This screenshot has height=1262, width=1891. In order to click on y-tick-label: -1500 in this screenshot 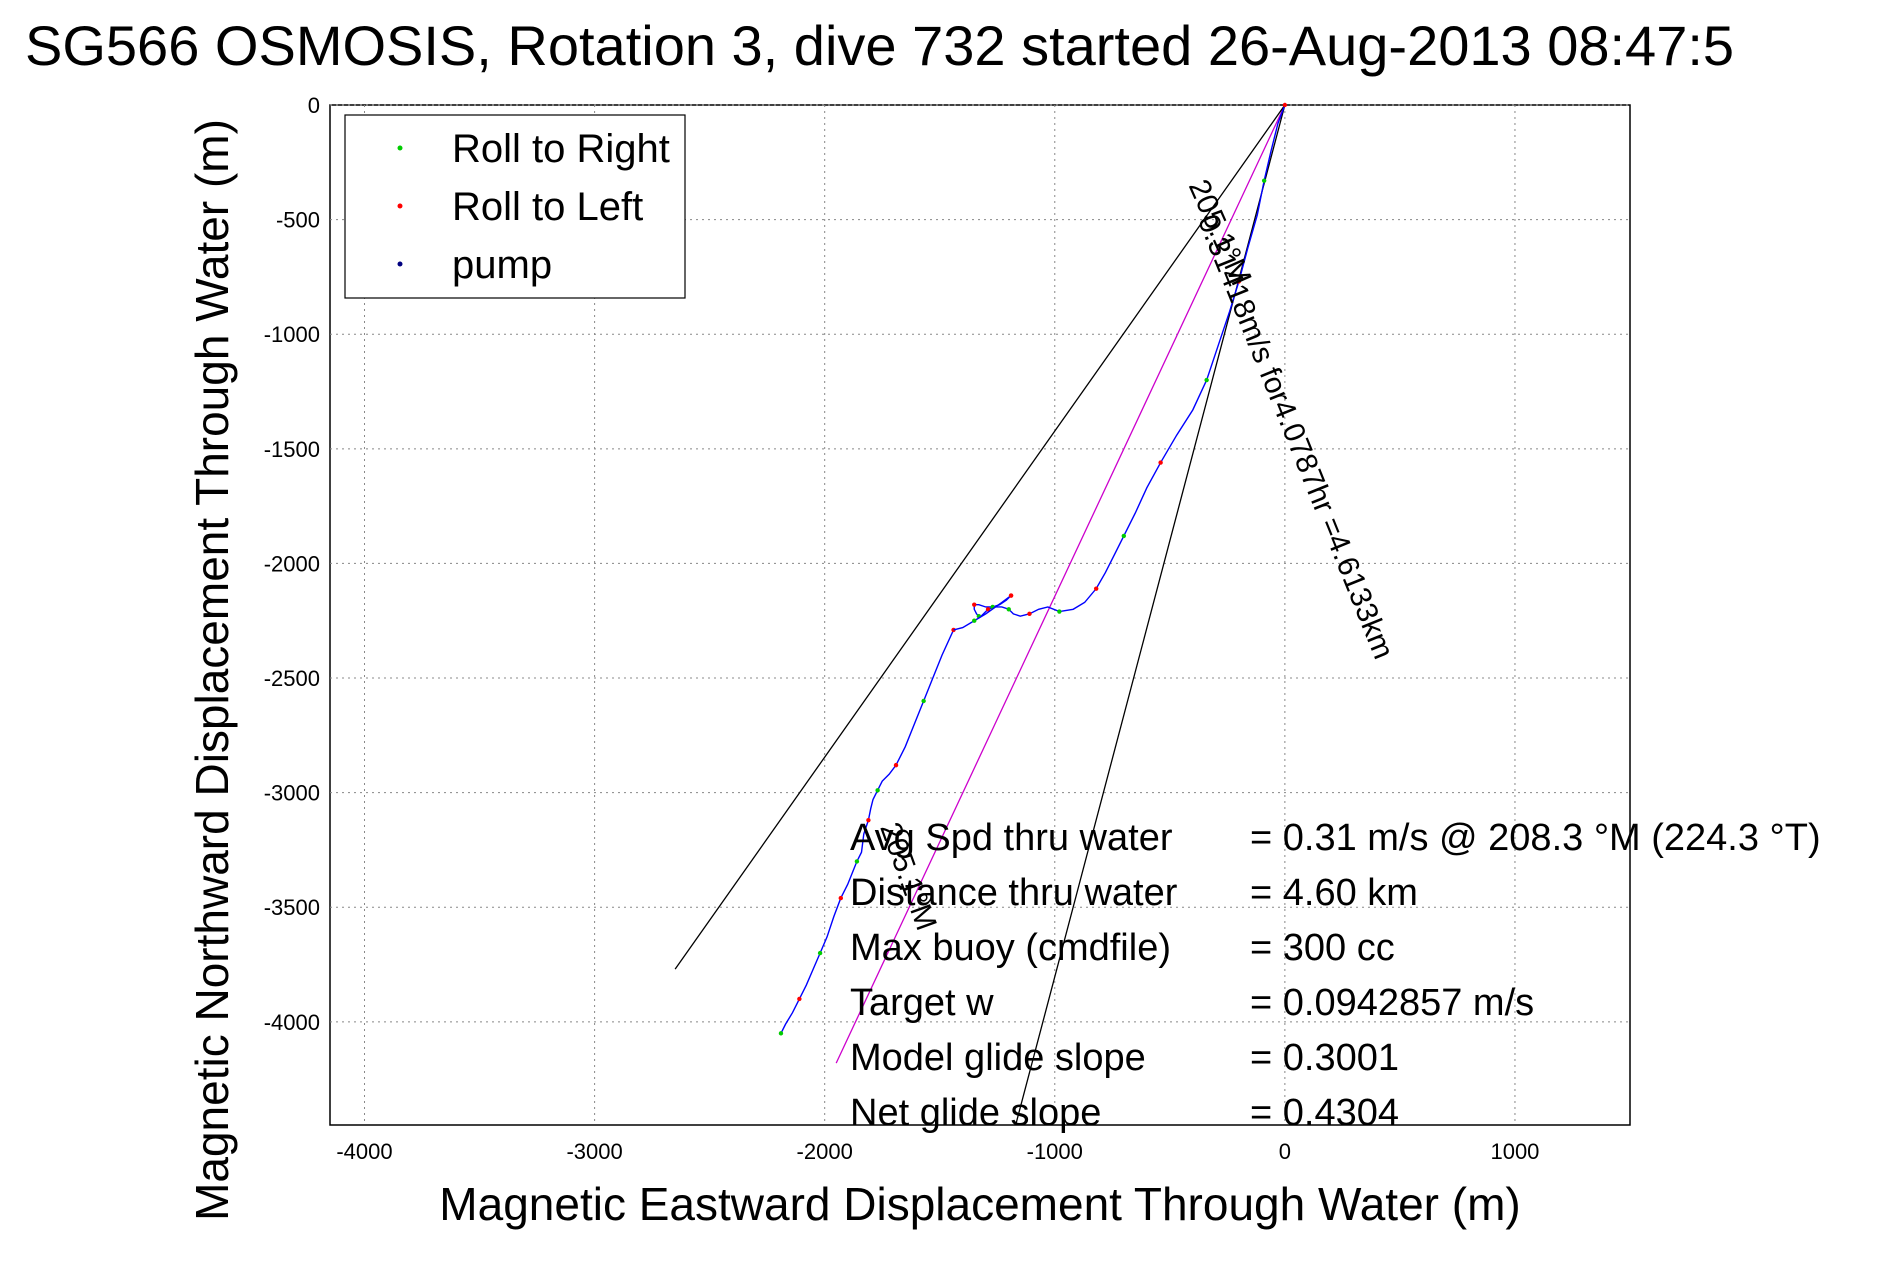, I will do `click(292, 449)`.